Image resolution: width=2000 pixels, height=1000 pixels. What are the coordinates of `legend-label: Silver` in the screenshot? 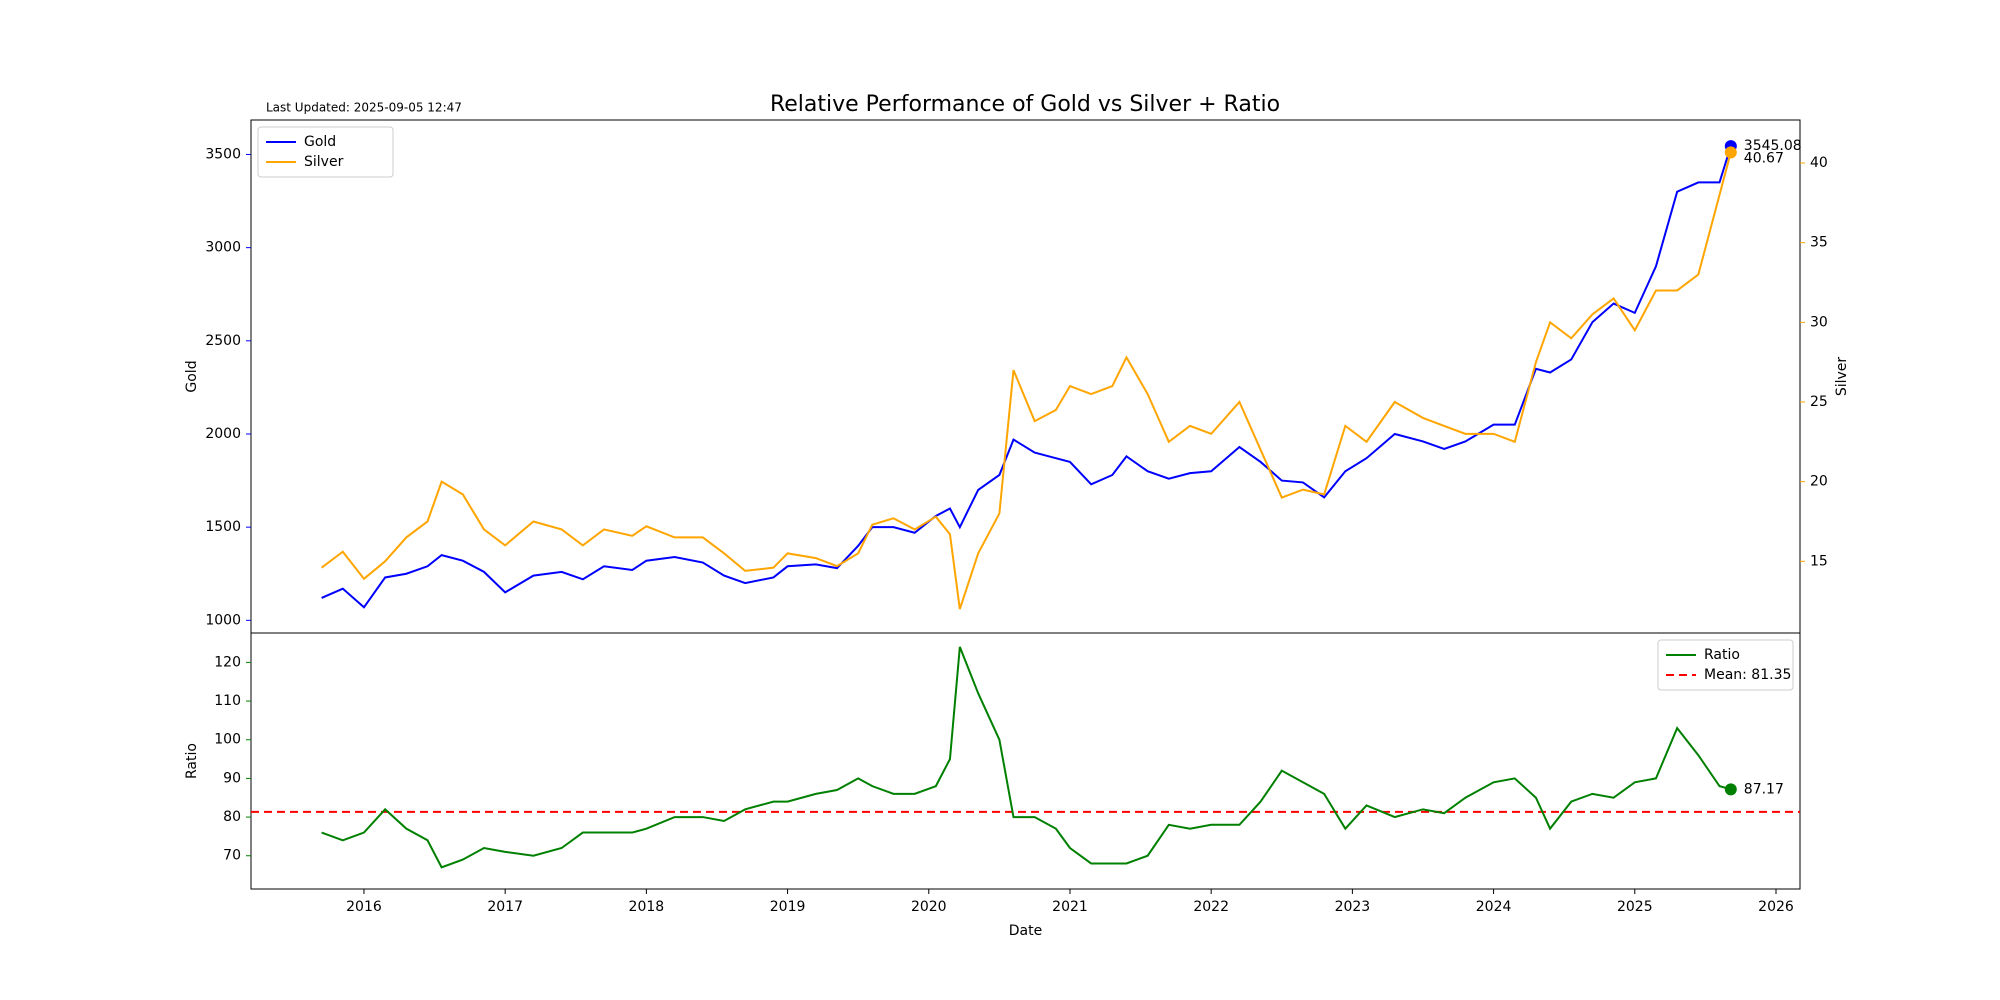 It's located at (324, 162).